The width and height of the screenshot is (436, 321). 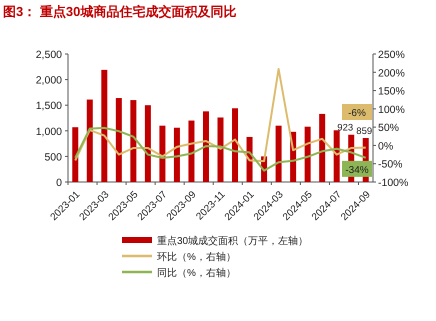 What do you see at coordinates (389, 128) in the screenshot?
I see `y2-tick-label: 50%` at bounding box center [389, 128].